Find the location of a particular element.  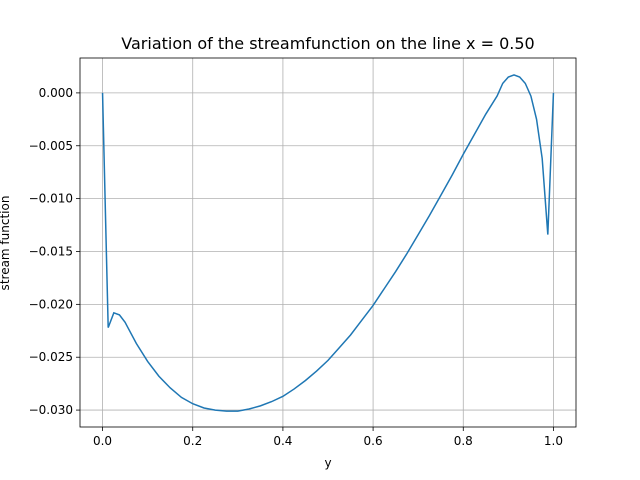

x-tick-label: 0.8 is located at coordinates (463, 441).